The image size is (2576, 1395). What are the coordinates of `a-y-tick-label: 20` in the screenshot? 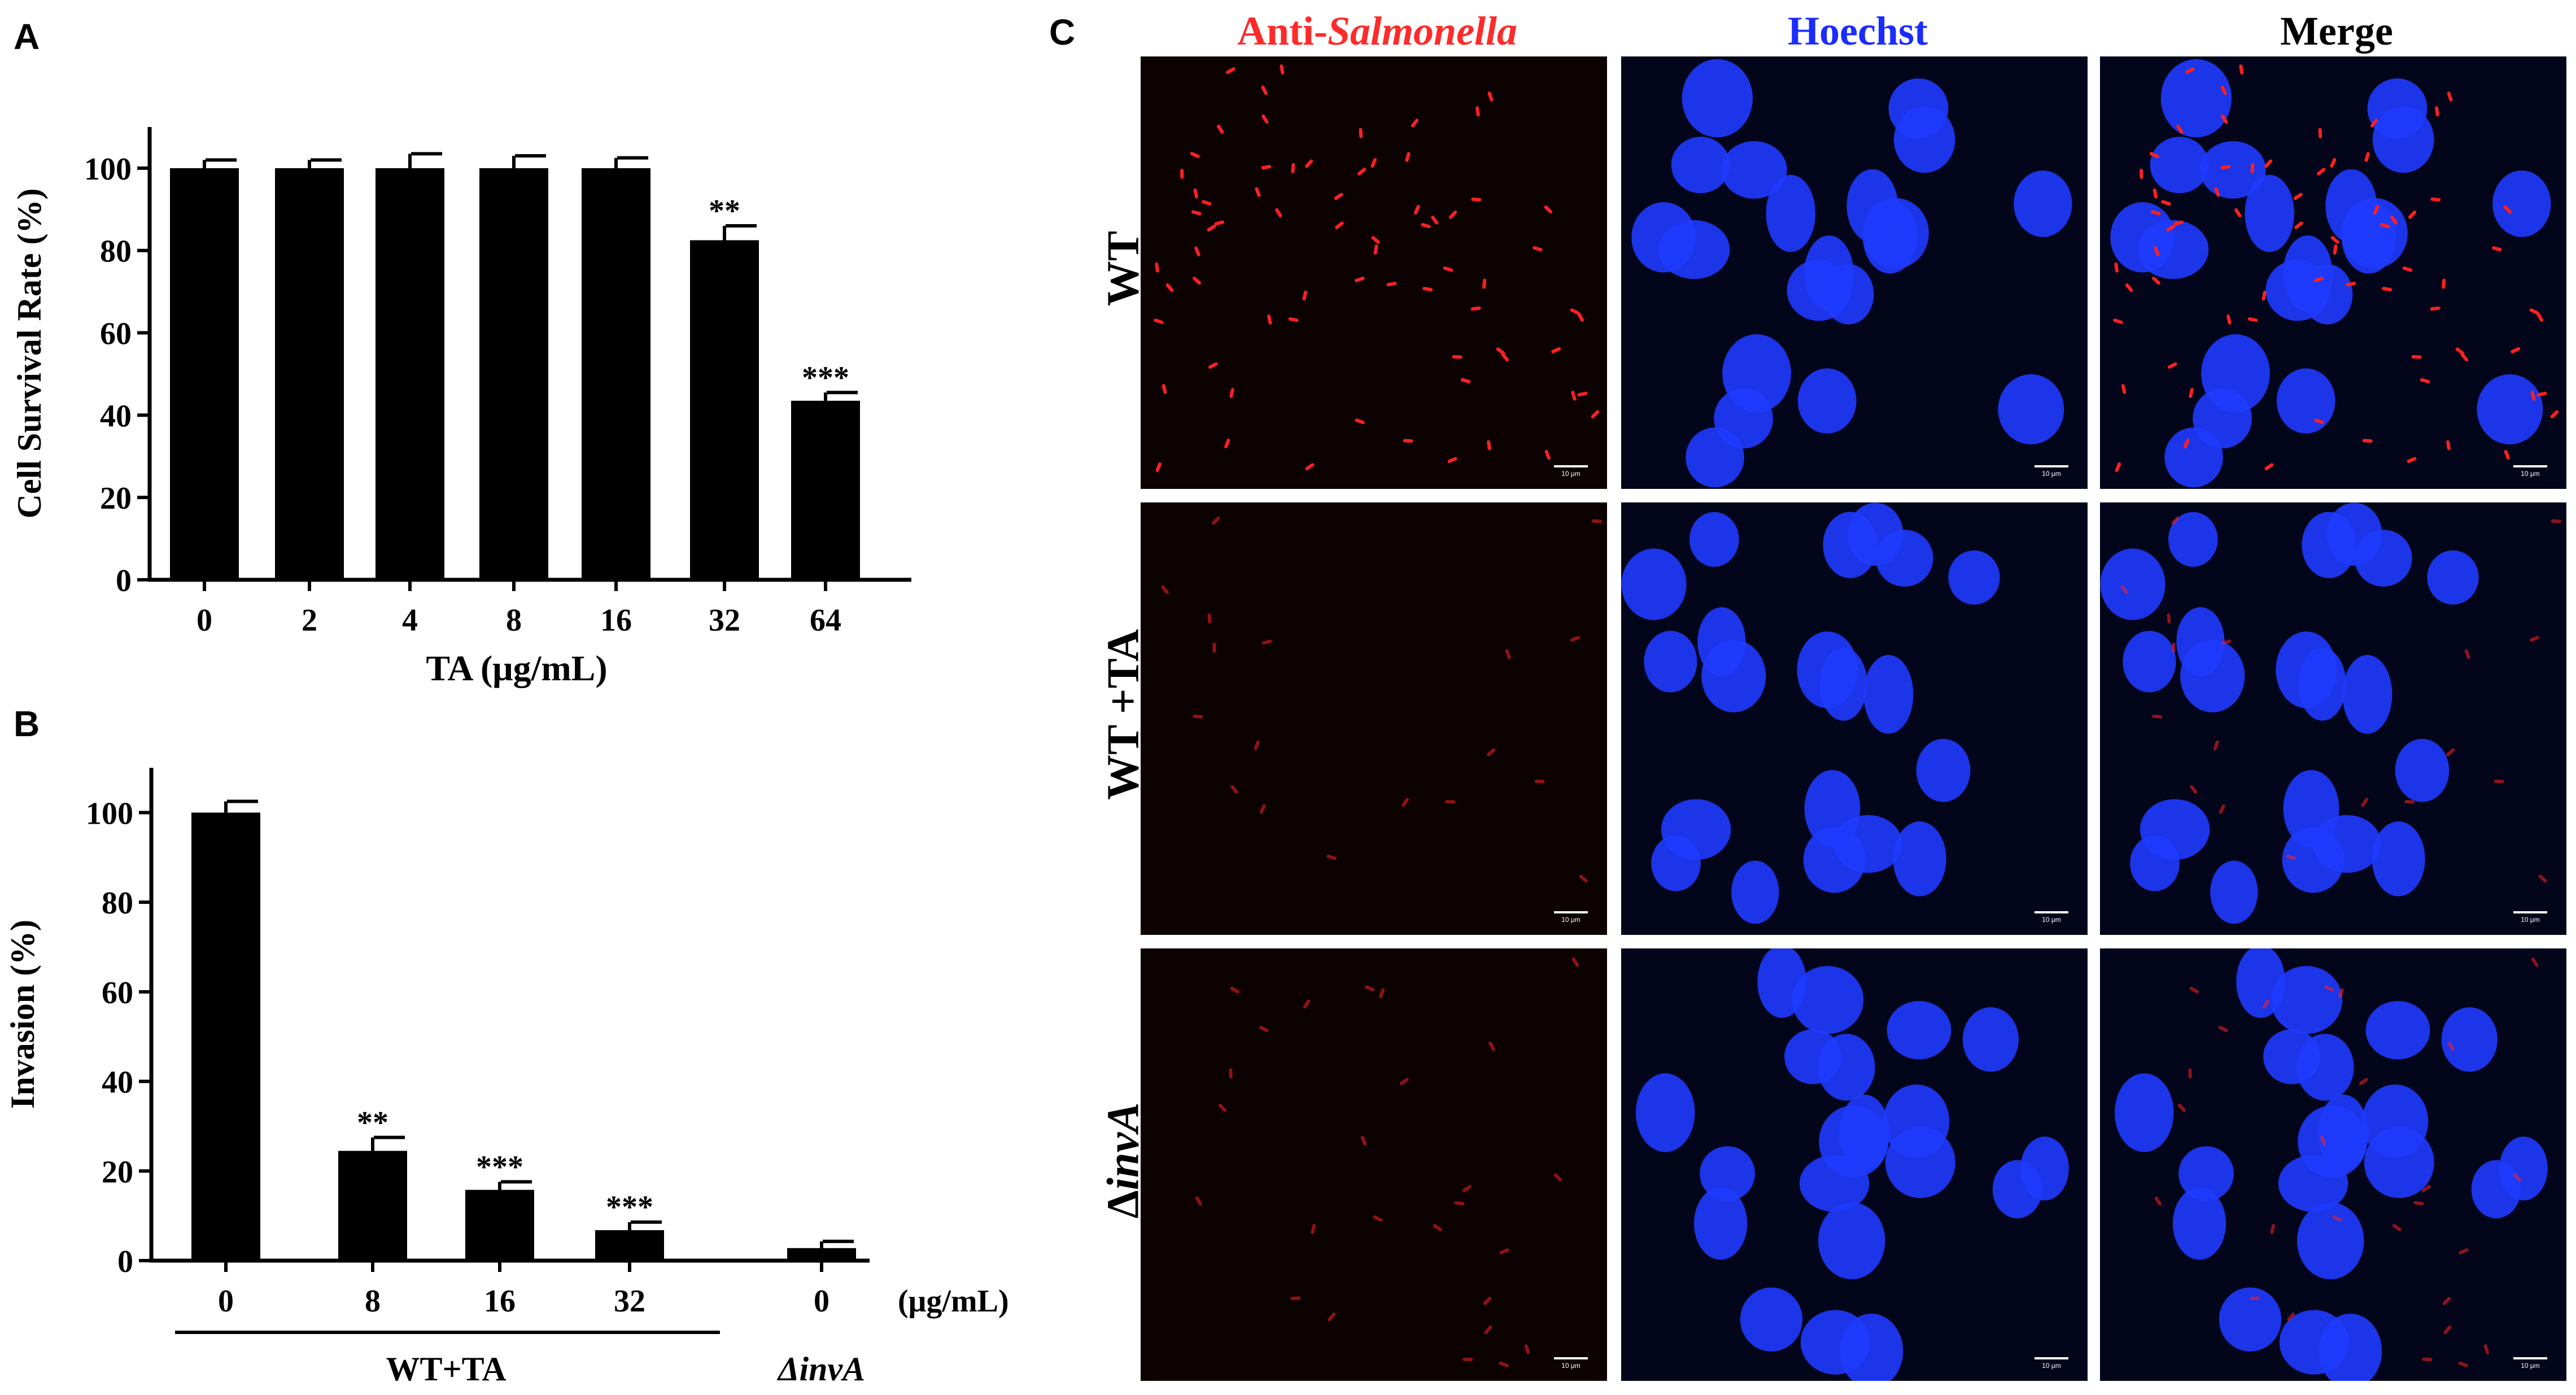 It's located at (116, 498).